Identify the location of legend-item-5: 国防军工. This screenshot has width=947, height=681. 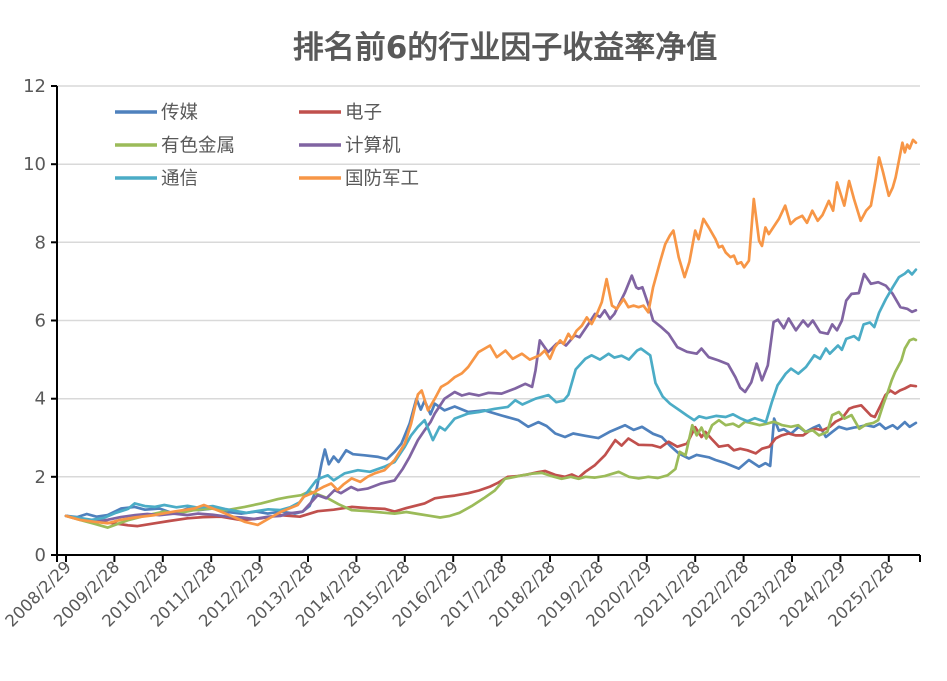
(359, 179).